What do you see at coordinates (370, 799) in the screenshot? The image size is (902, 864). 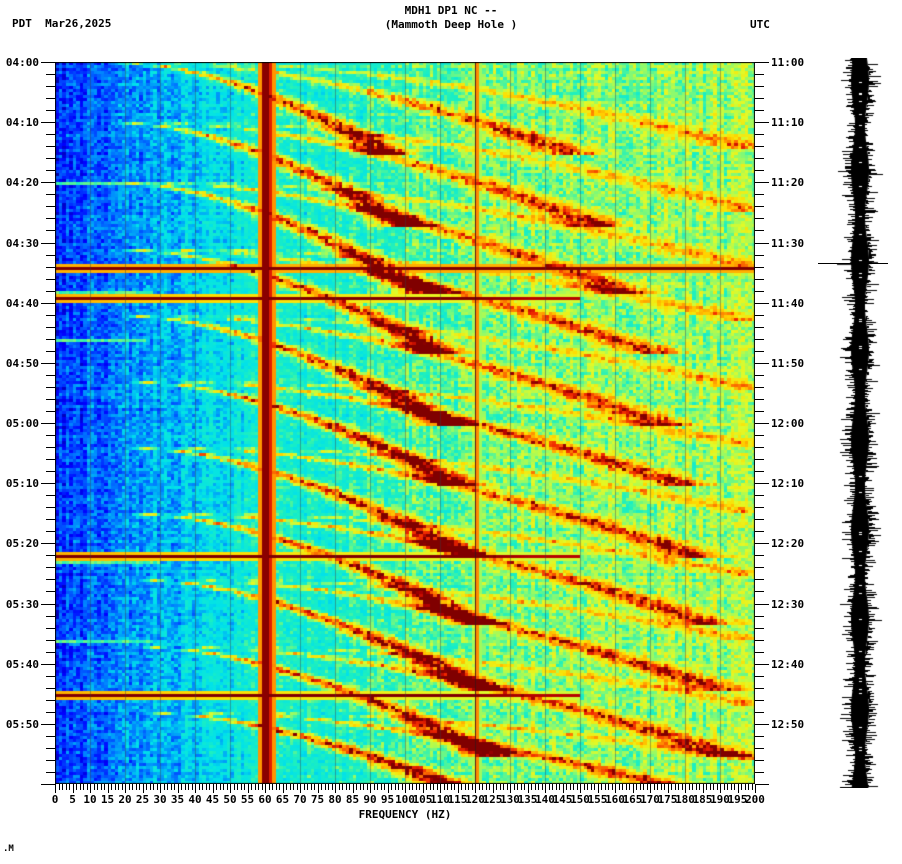 I see `freq-label: 90` at bounding box center [370, 799].